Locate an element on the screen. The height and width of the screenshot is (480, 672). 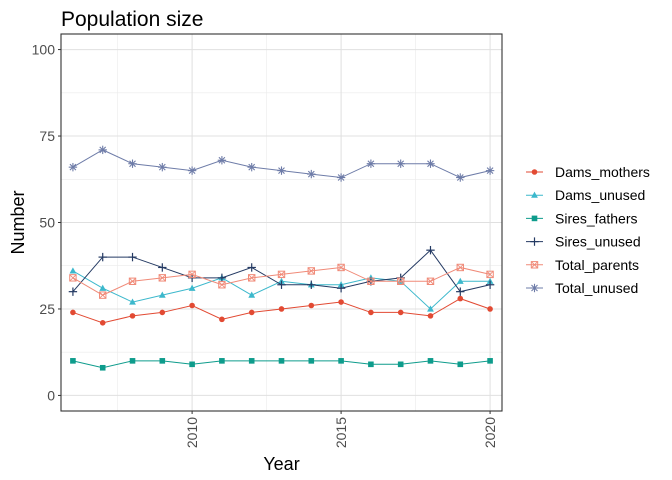
legend-label: Dams_mothers is located at coordinates (602, 172).